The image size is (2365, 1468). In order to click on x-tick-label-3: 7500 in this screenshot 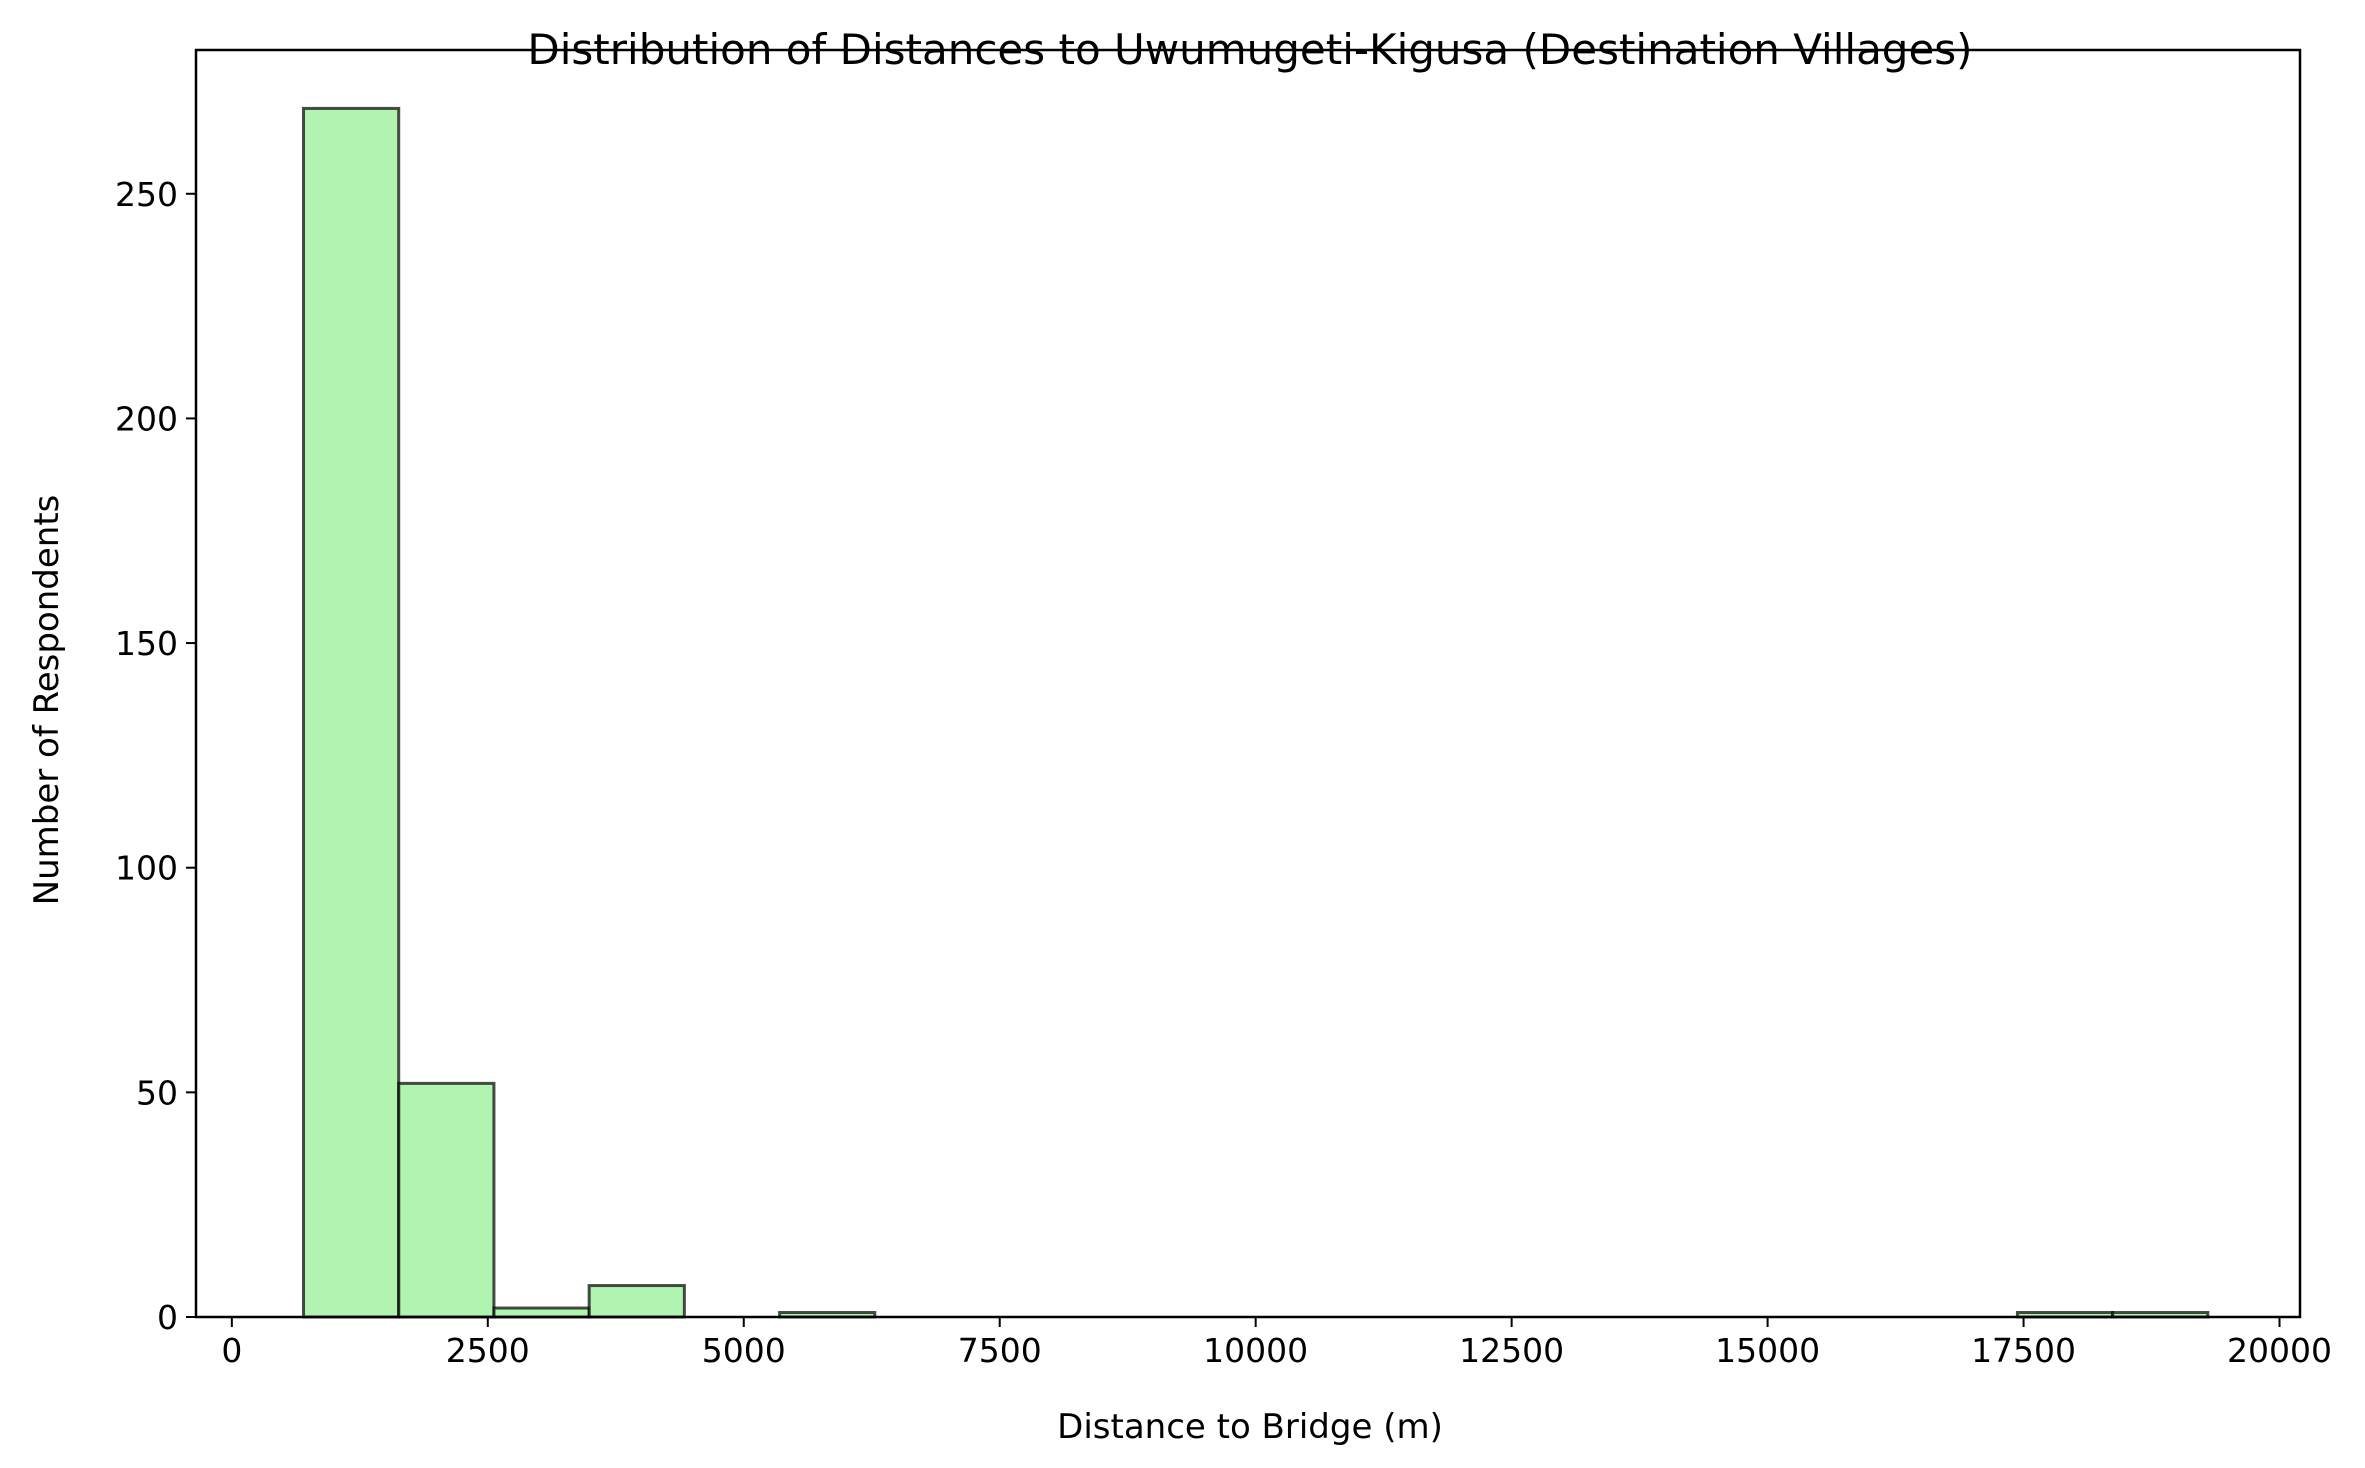, I will do `click(1000, 1350)`.